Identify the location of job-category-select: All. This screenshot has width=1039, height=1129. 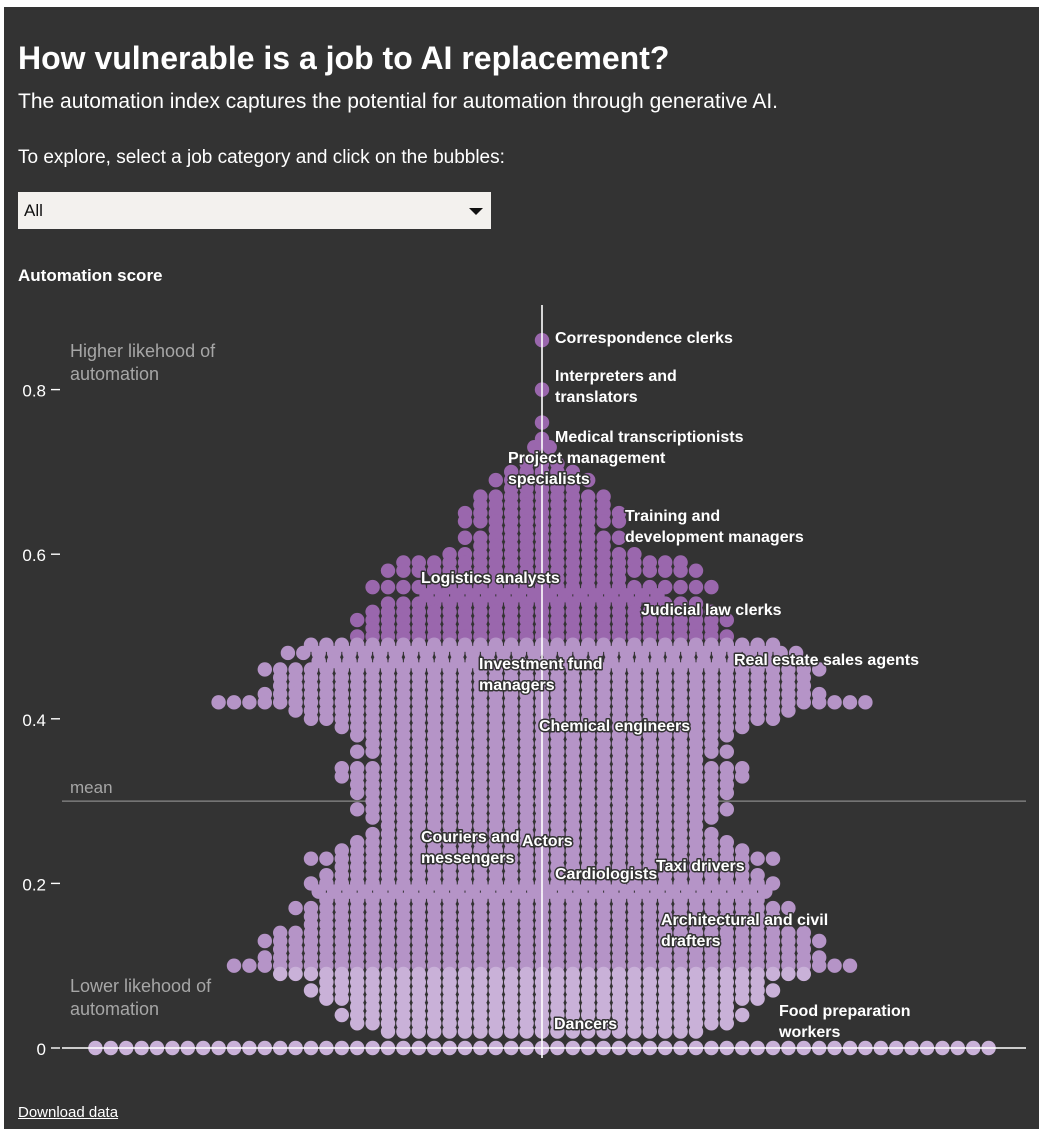
(254, 210).